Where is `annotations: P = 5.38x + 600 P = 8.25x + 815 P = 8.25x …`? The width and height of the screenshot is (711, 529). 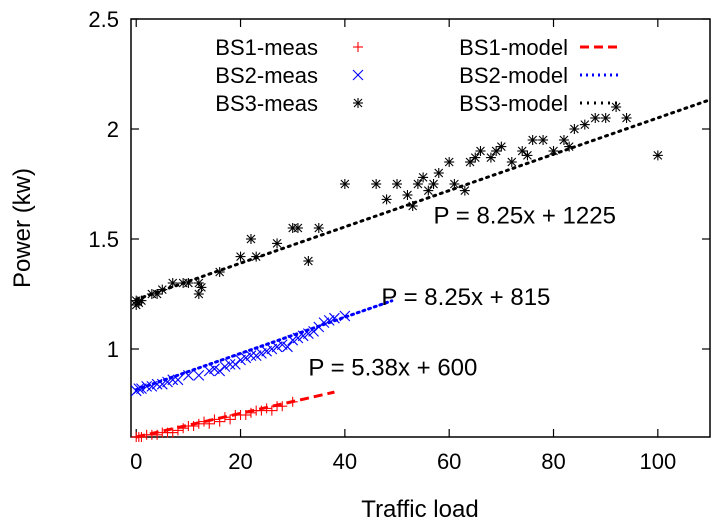 annotations: P = 5.38x + 600 P = 8.25x + 815 P = 8.25x … is located at coordinates (462, 292).